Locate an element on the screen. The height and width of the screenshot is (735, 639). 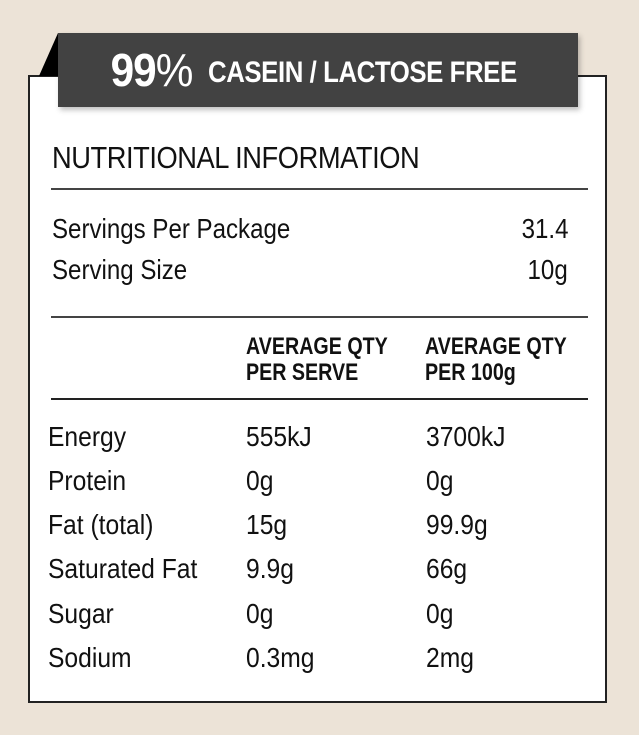
per-serve-value: 555kJ is located at coordinates (279, 436).